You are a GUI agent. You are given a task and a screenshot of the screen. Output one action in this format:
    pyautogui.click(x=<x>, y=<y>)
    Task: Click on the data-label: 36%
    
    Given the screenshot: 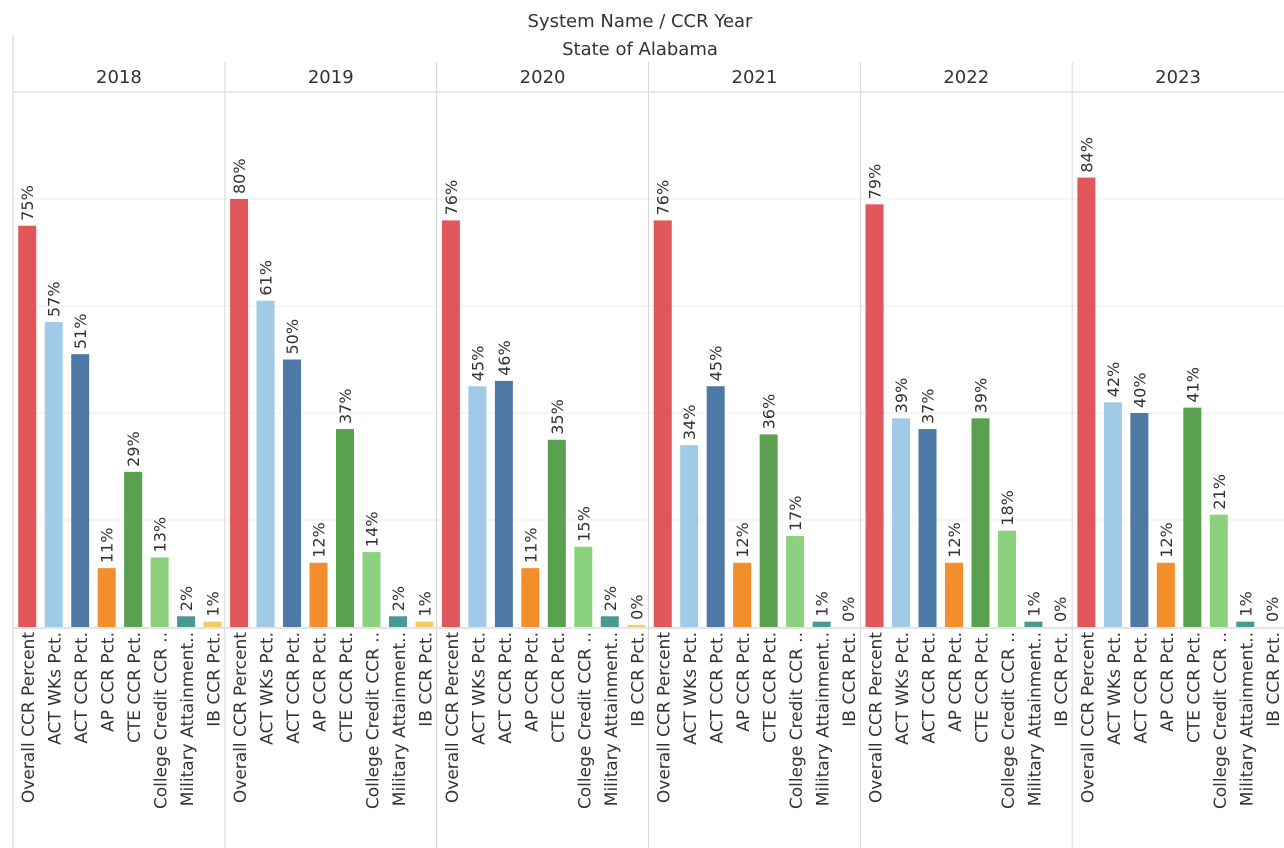 What is the action you would take?
    pyautogui.click(x=769, y=412)
    